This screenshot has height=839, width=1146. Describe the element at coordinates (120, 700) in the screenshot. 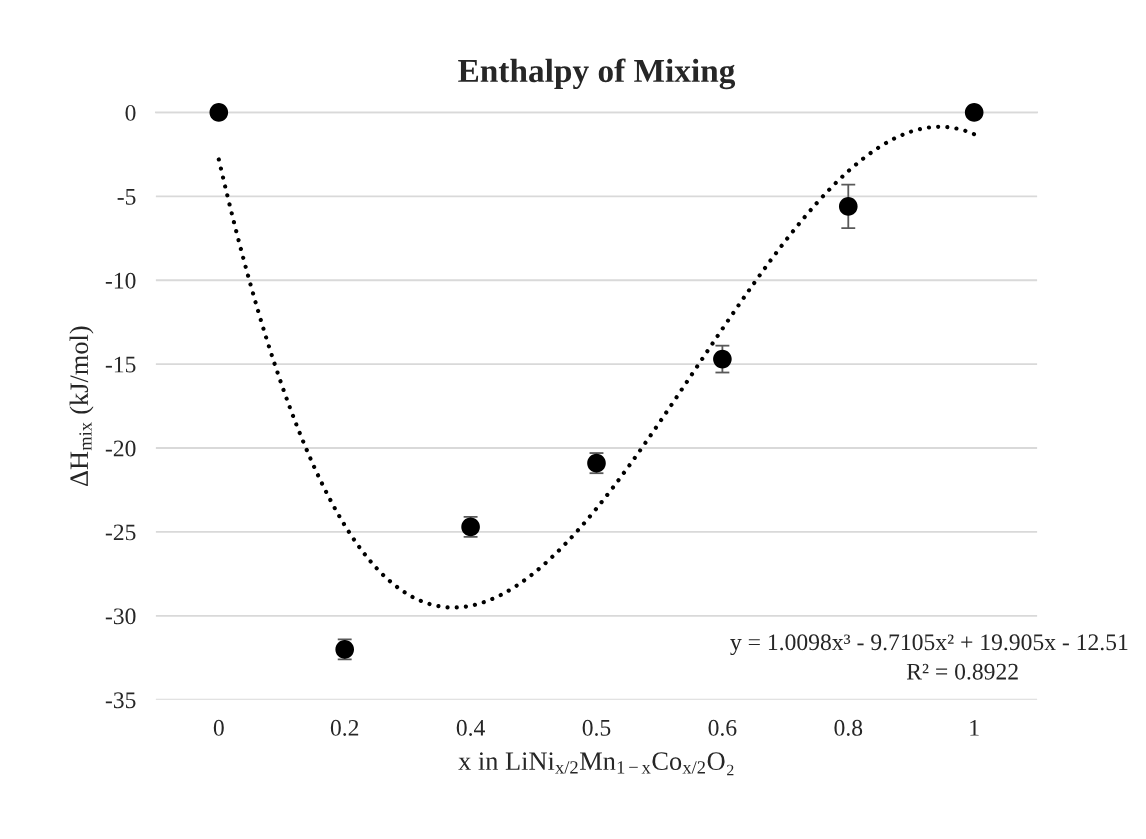

I see `y-tick-label: -35` at that location.